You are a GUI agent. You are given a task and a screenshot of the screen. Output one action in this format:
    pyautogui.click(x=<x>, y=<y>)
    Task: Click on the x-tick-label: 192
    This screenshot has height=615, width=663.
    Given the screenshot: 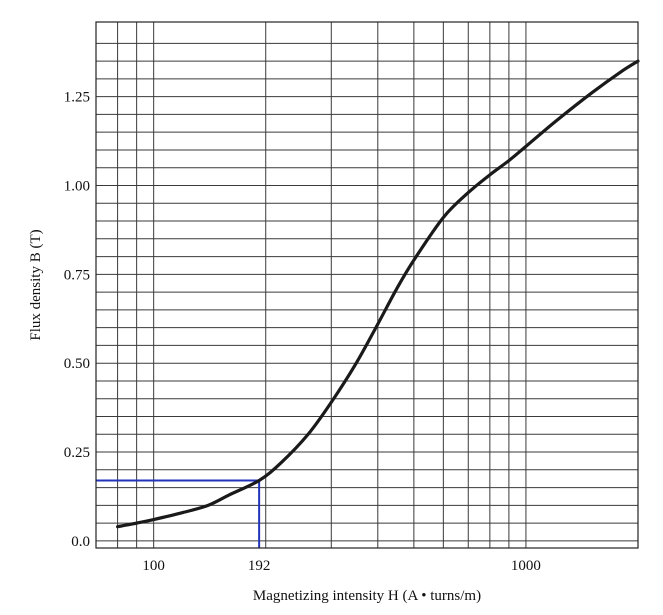 What is the action you would take?
    pyautogui.click(x=259, y=566)
    